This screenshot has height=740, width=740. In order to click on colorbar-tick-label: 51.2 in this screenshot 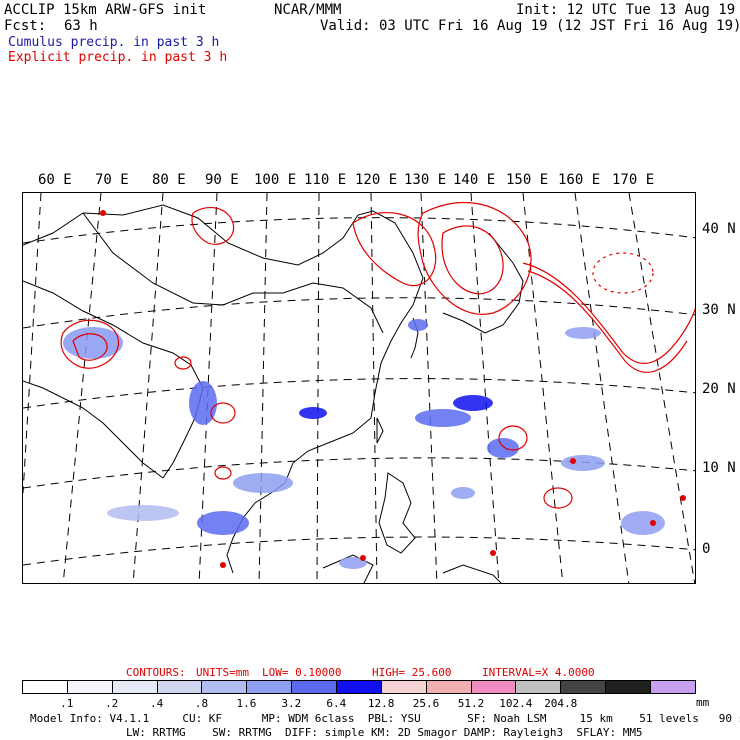, I will do `click(471, 703)`.